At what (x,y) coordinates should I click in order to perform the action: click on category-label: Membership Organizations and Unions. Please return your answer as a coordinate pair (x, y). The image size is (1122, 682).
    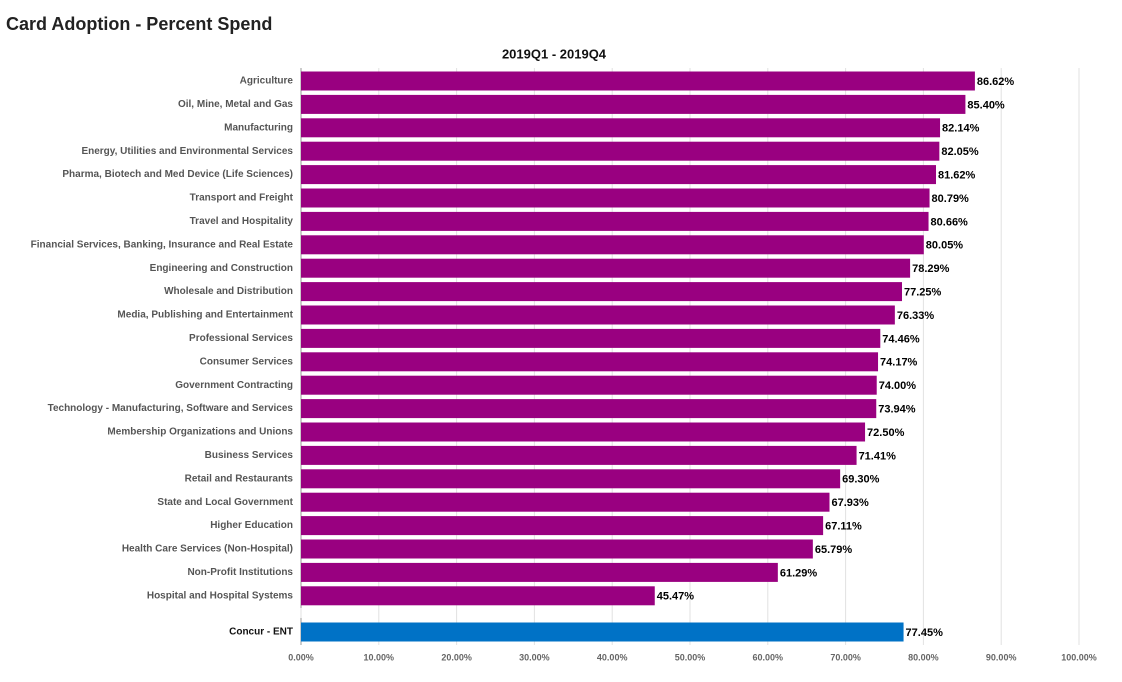
    Looking at the image, I should click on (200, 432).